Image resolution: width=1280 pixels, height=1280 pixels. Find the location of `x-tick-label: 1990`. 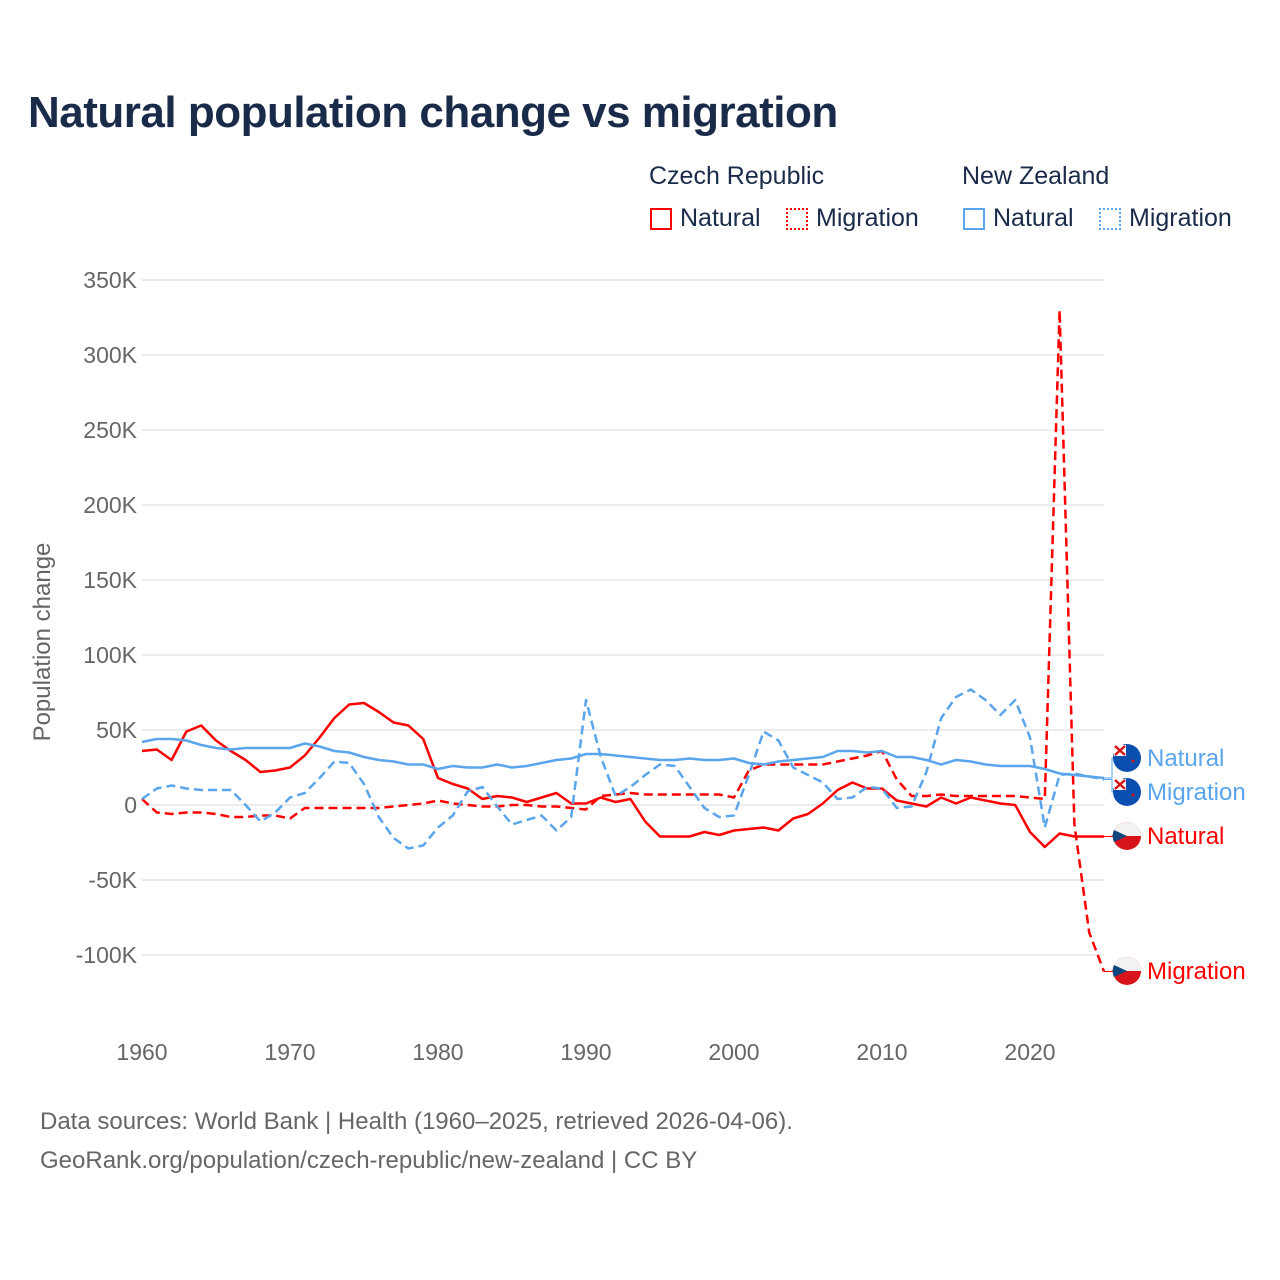

x-tick-label: 1990 is located at coordinates (585, 1052).